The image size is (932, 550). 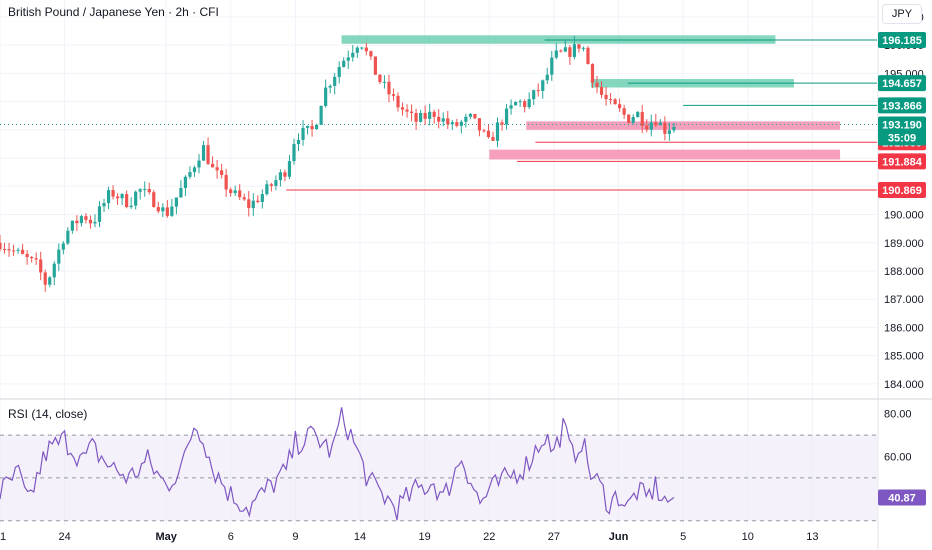 I want to click on level-badge: 190.869, so click(x=902, y=191).